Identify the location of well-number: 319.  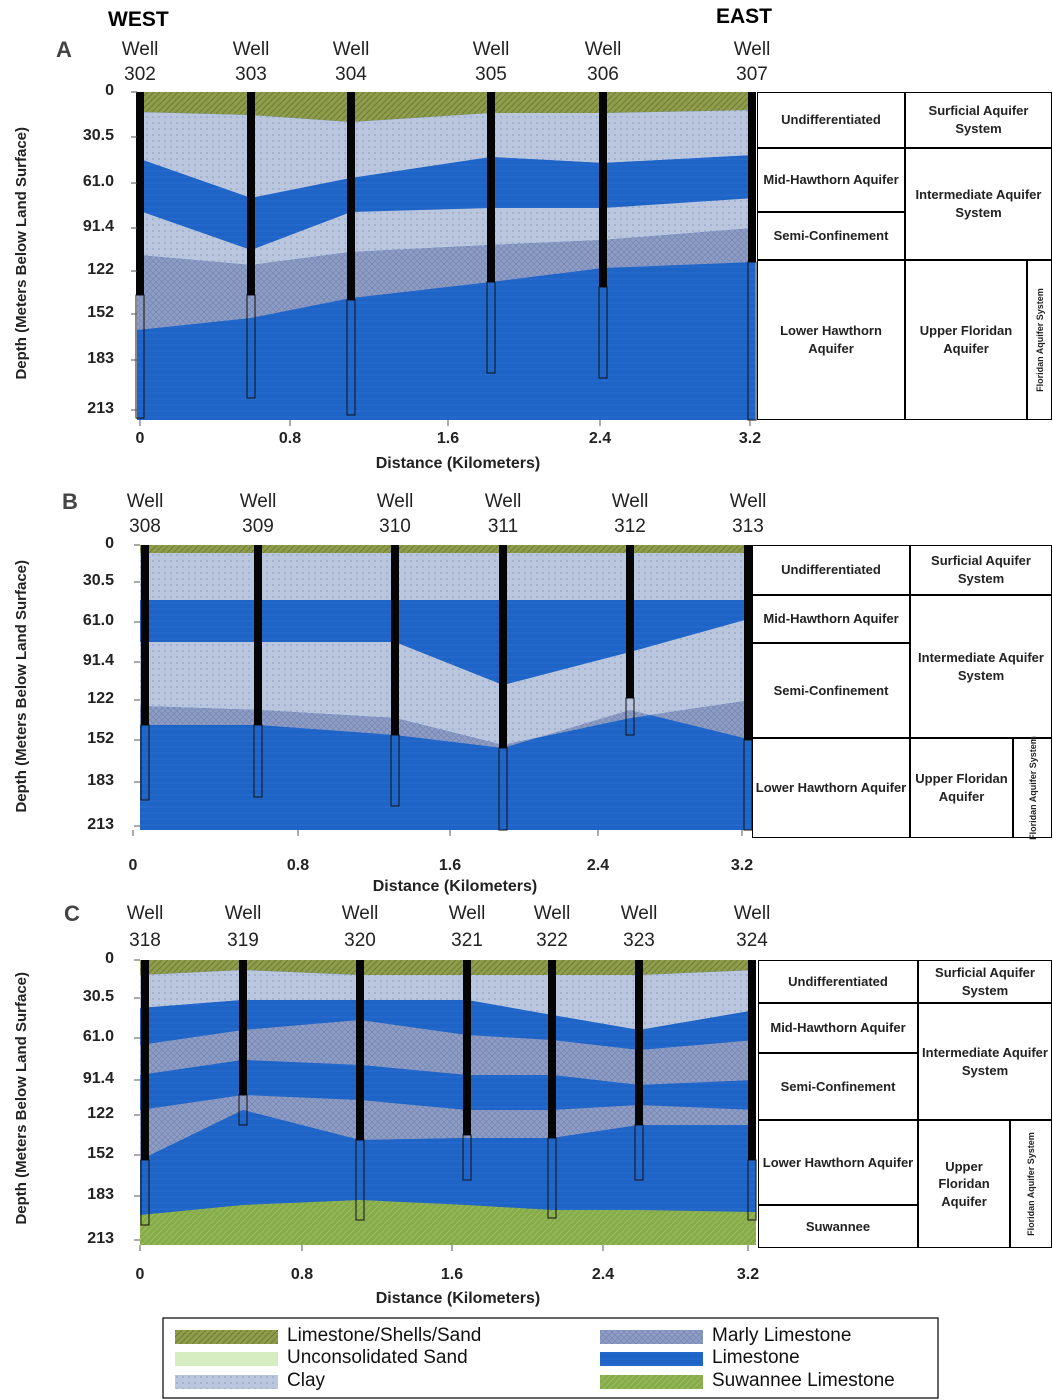
(243, 940).